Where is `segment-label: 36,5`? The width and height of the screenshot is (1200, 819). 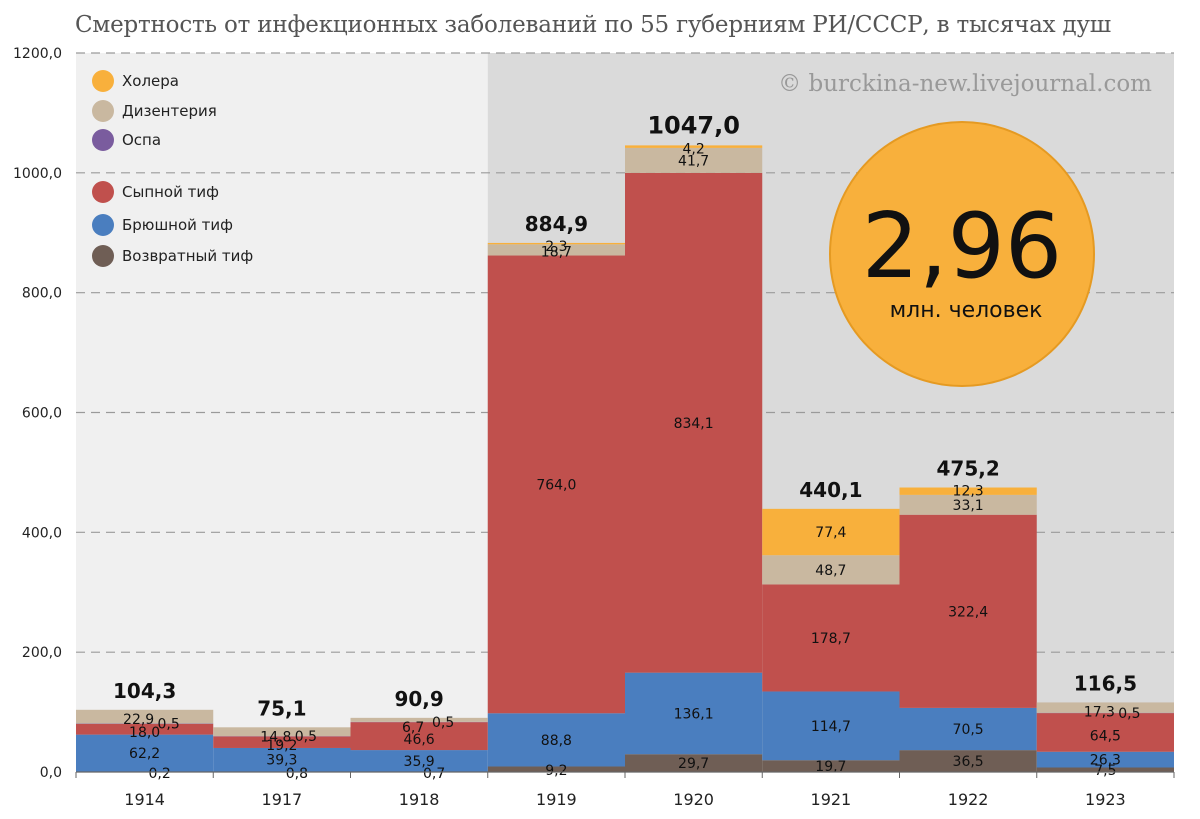 segment-label: 36,5 is located at coordinates (968, 762).